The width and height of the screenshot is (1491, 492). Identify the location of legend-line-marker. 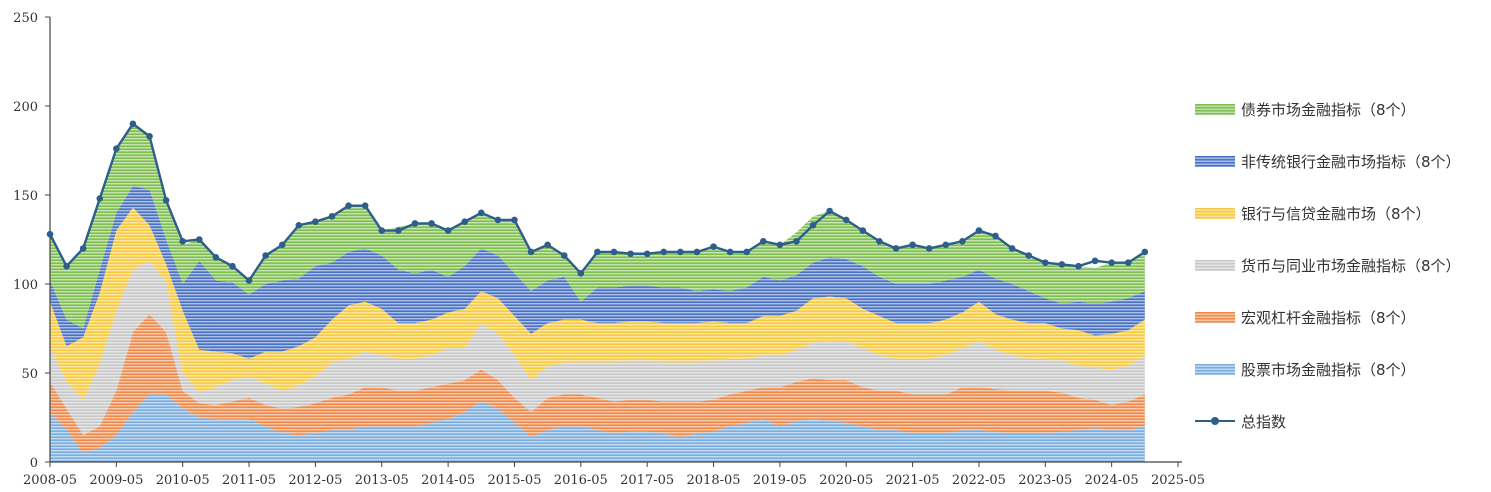
(1215, 421).